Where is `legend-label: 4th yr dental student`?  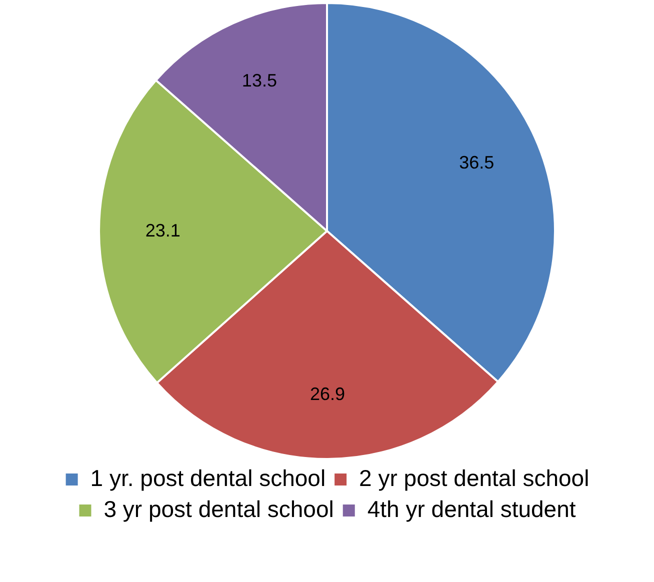 legend-label: 4th yr dental student is located at coordinates (471, 509).